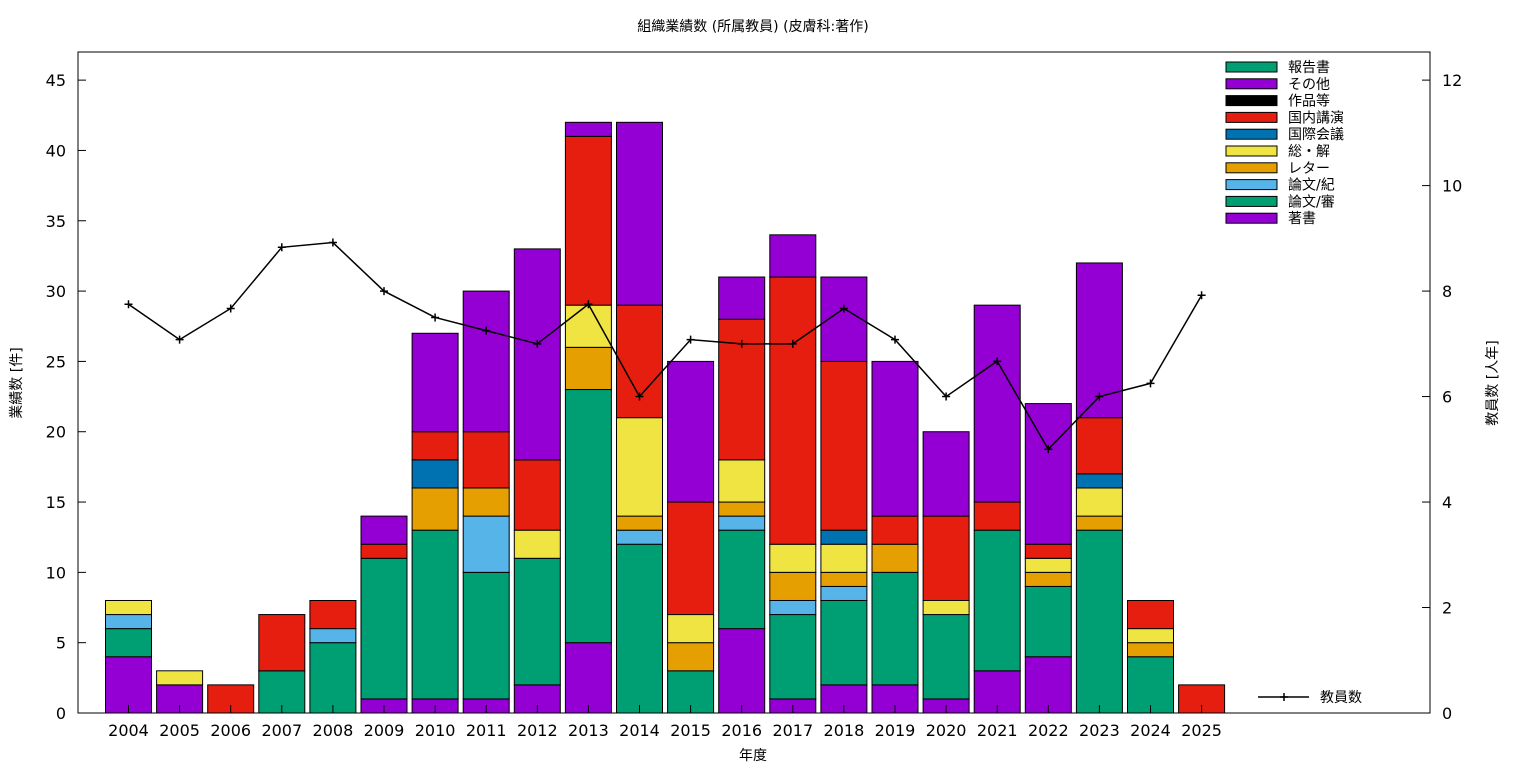  What do you see at coordinates (1309, 85) in the screenshot?
I see `legend-label: その他` at bounding box center [1309, 85].